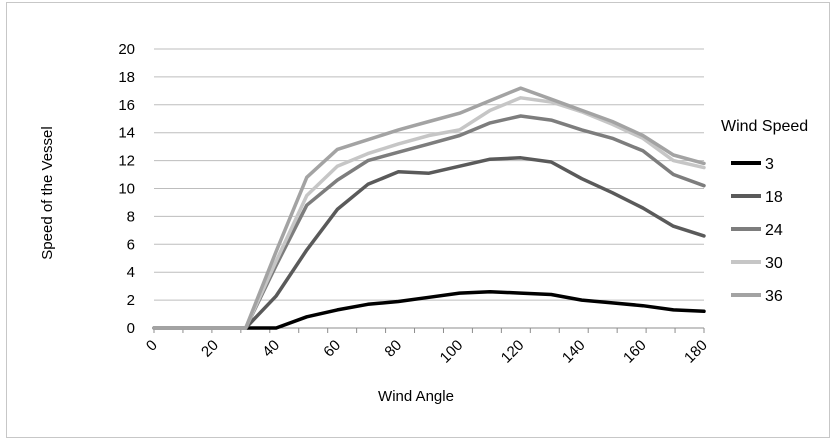  I want to click on y-tick-label: 6, so click(131, 244).